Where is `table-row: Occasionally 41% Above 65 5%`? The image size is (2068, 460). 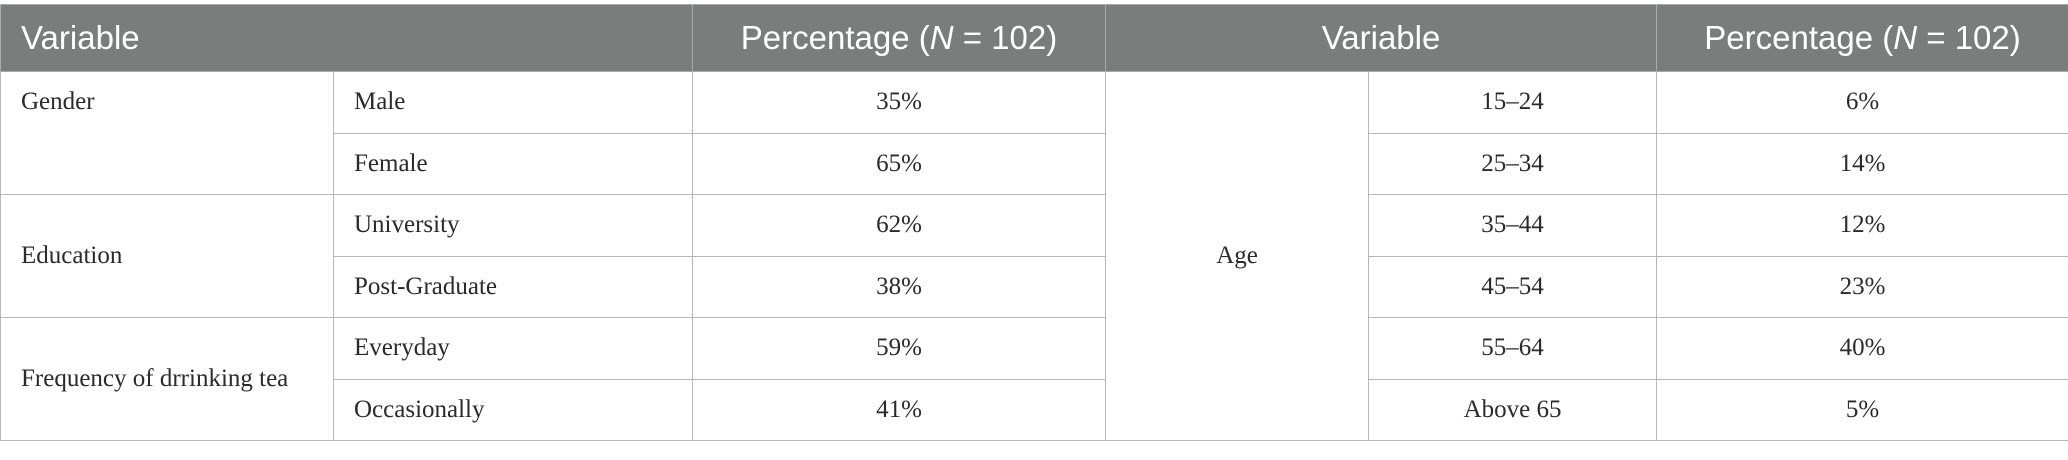 table-row: Occasionally 41% Above 65 5% is located at coordinates (1034, 409).